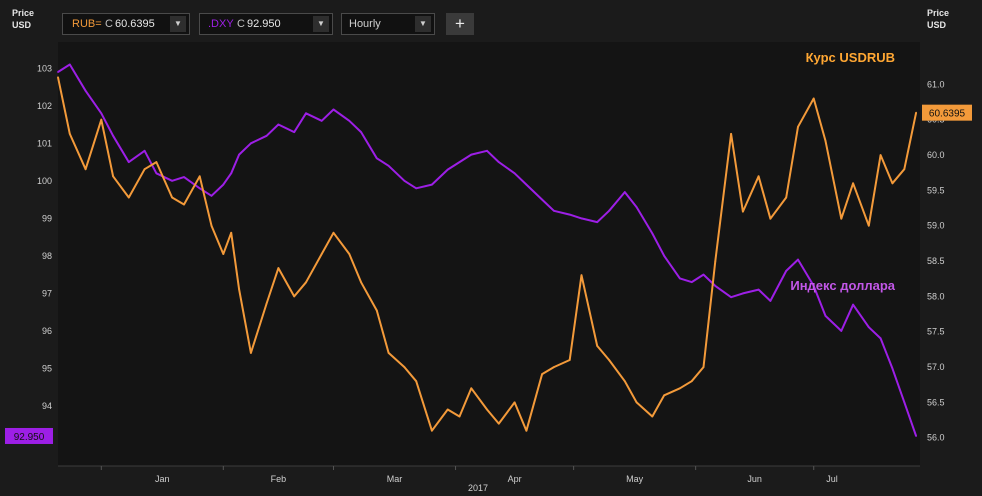 This screenshot has width=982, height=496. I want to click on right-tick-label: 60.0, so click(936, 155).